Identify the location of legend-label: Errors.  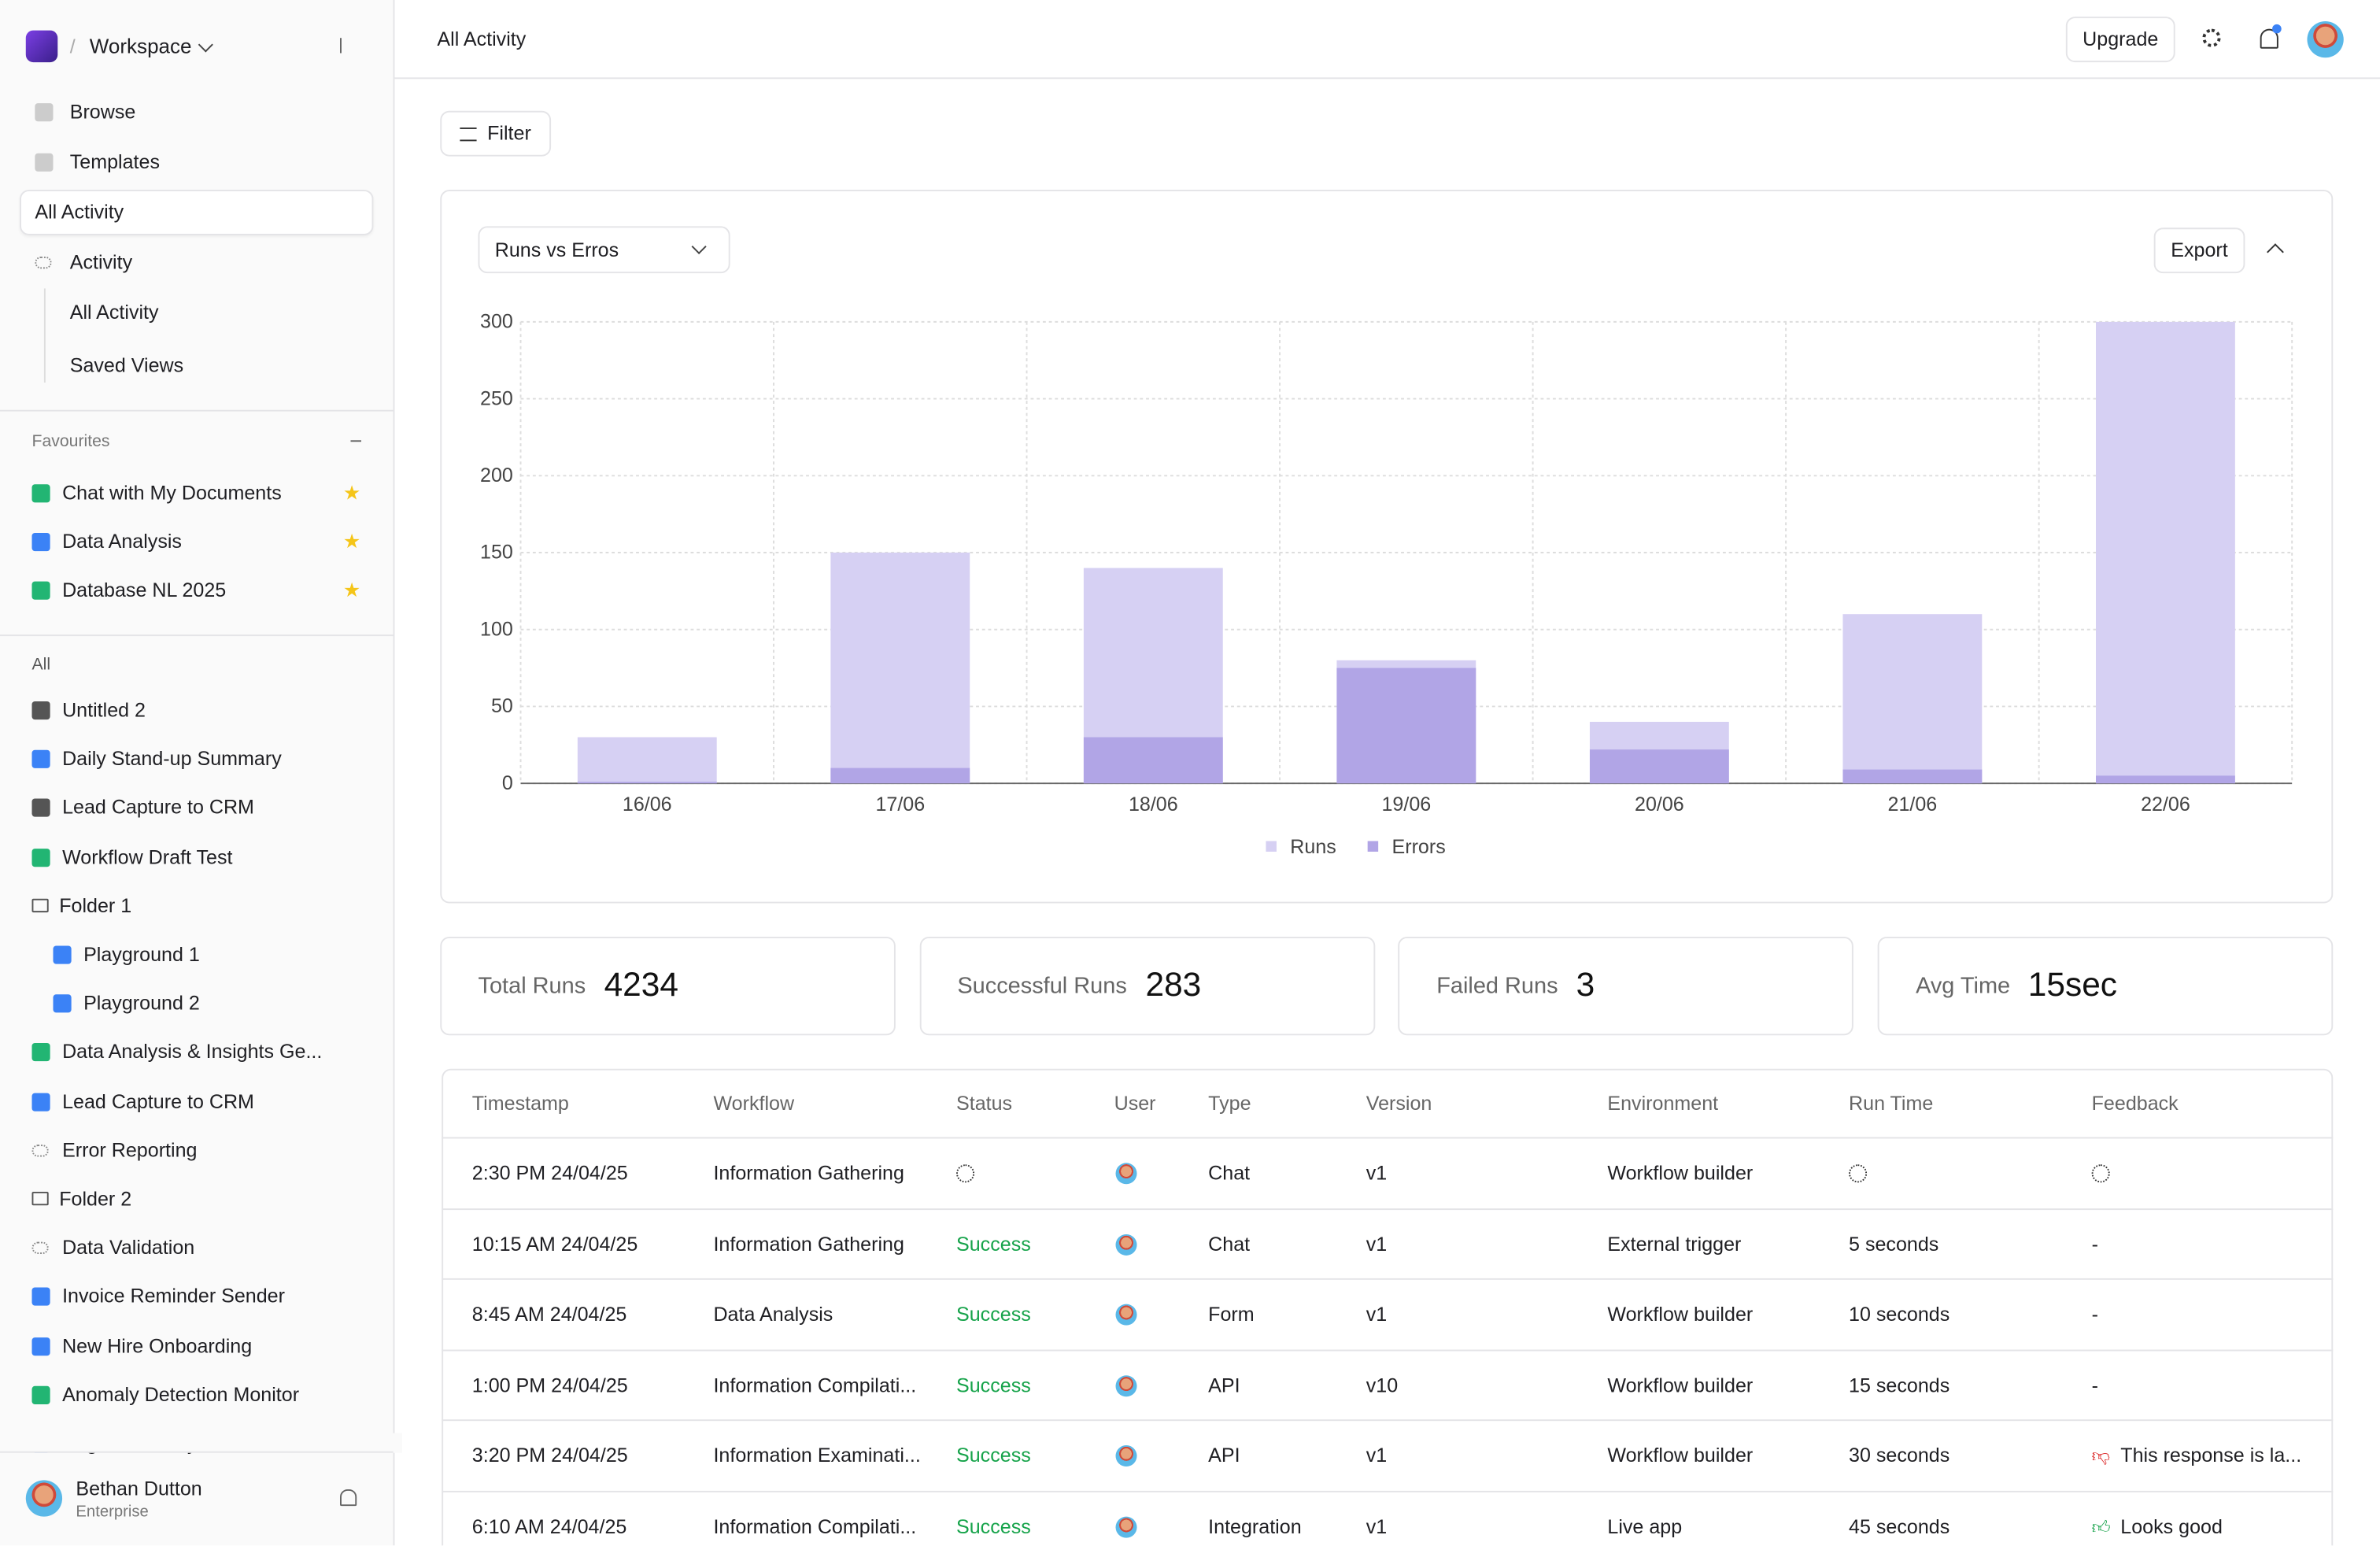
(1419, 847).